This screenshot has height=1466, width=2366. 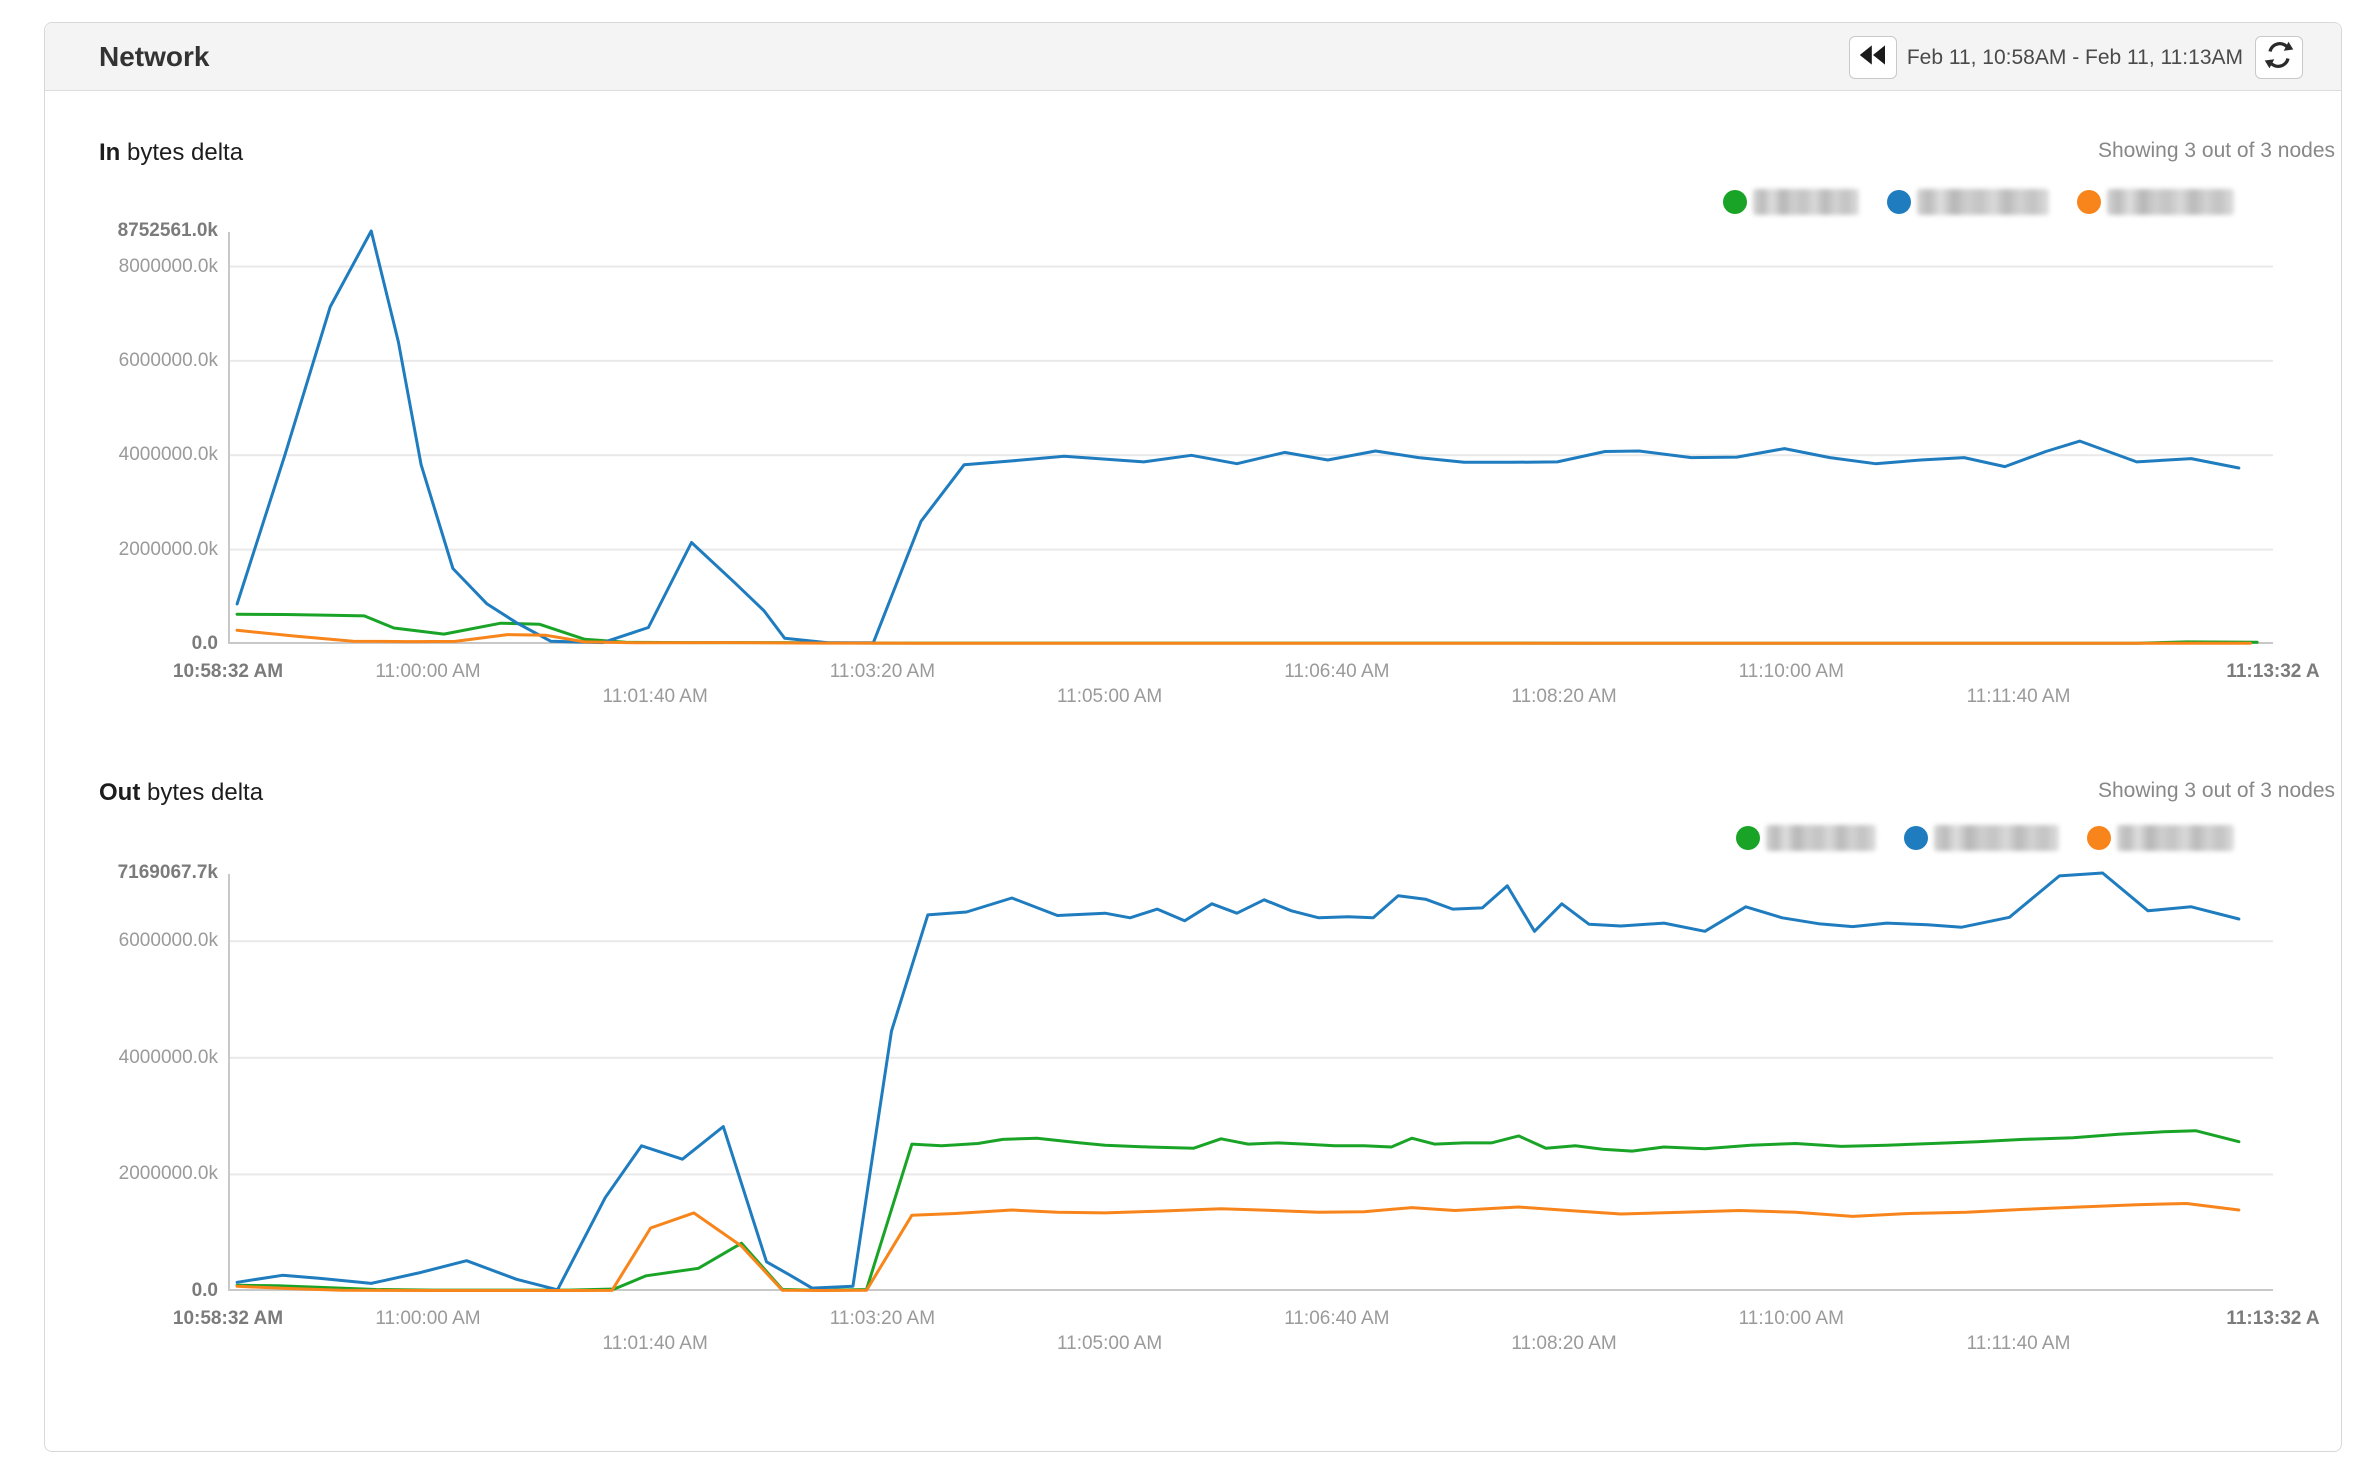 I want to click on chart-title: Out bytes delta, so click(x=181, y=792).